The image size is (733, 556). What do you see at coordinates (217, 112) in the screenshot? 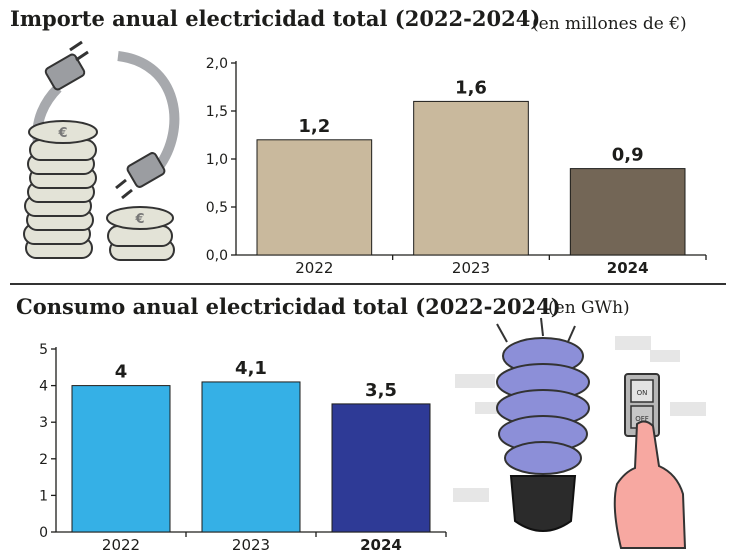
I see `y-tick-label: 1,5` at bounding box center [217, 112].